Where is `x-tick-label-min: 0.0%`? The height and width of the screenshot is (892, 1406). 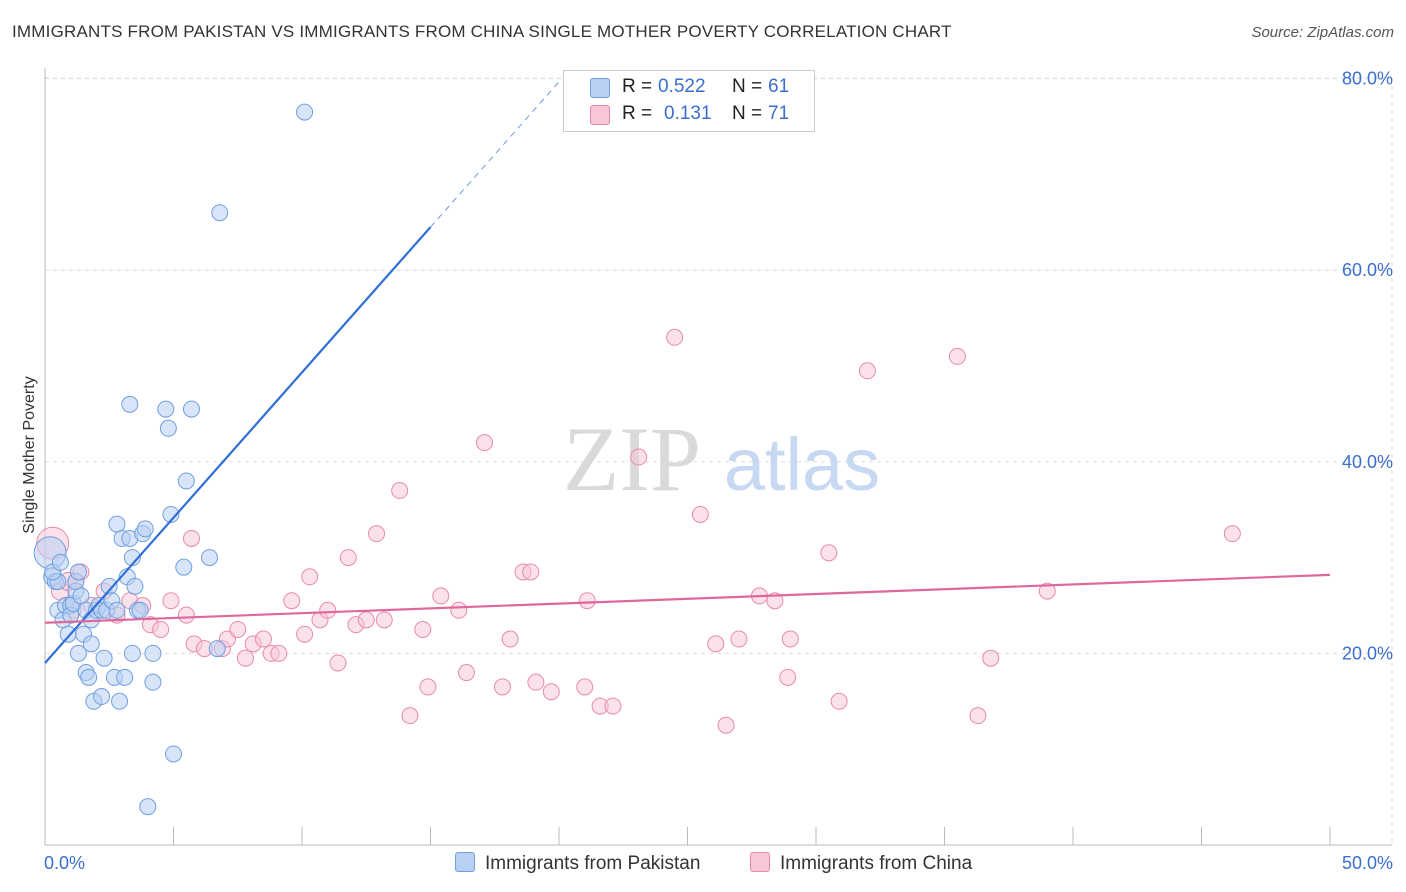 x-tick-label-min: 0.0% is located at coordinates (64, 863).